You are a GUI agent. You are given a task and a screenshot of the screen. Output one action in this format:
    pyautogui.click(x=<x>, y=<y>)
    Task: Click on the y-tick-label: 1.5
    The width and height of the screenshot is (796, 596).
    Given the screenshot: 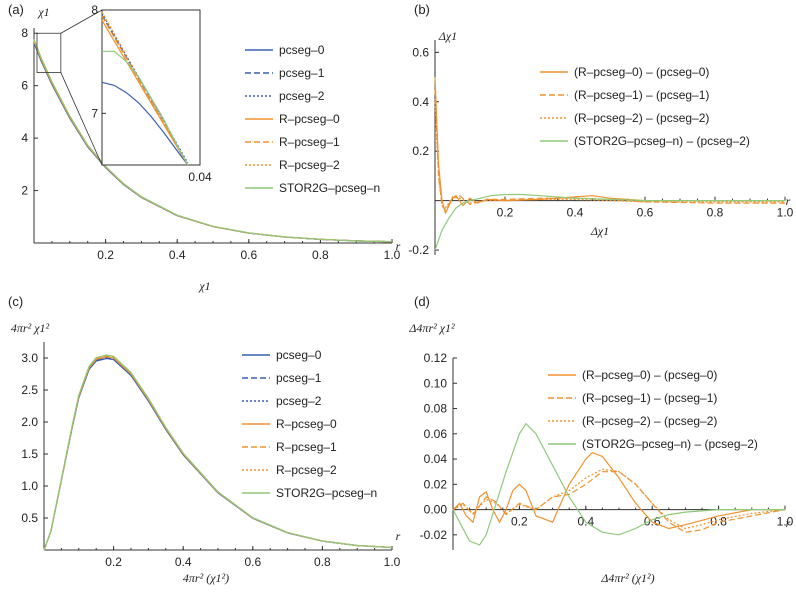 What is the action you would take?
    pyautogui.click(x=29, y=454)
    